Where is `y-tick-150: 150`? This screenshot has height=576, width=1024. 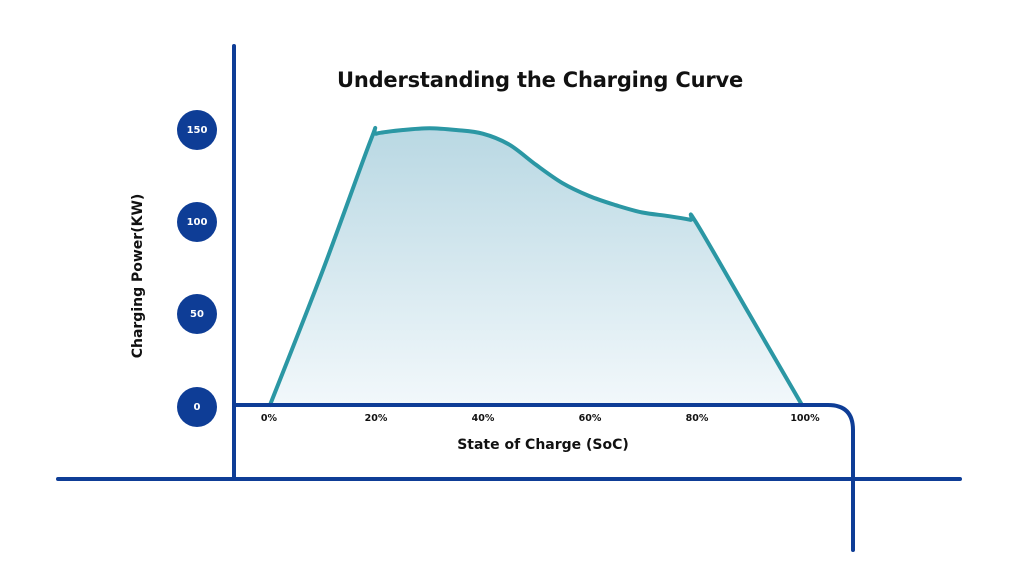
y-tick-150: 150 is located at coordinates (197, 130).